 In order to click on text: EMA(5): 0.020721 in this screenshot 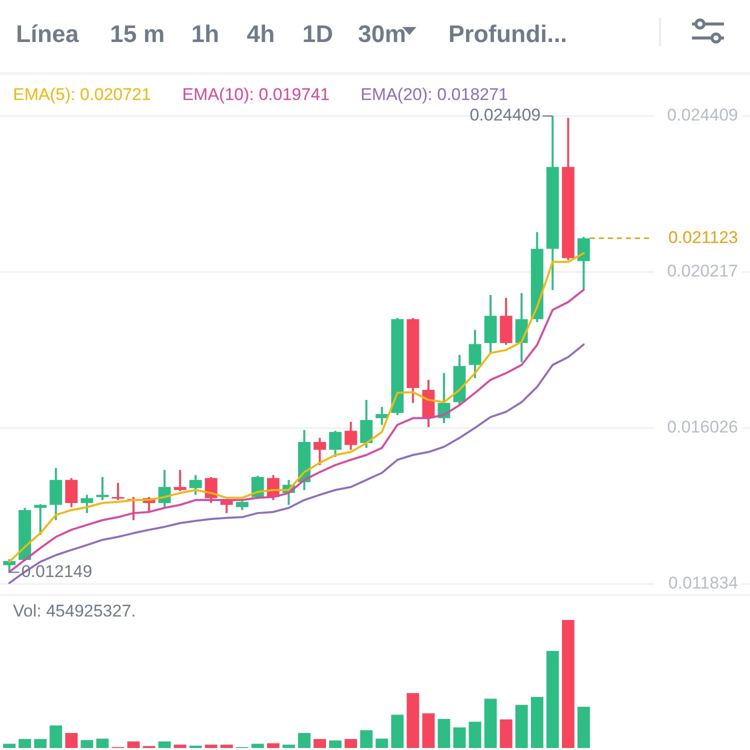, I will do `click(82, 94)`.